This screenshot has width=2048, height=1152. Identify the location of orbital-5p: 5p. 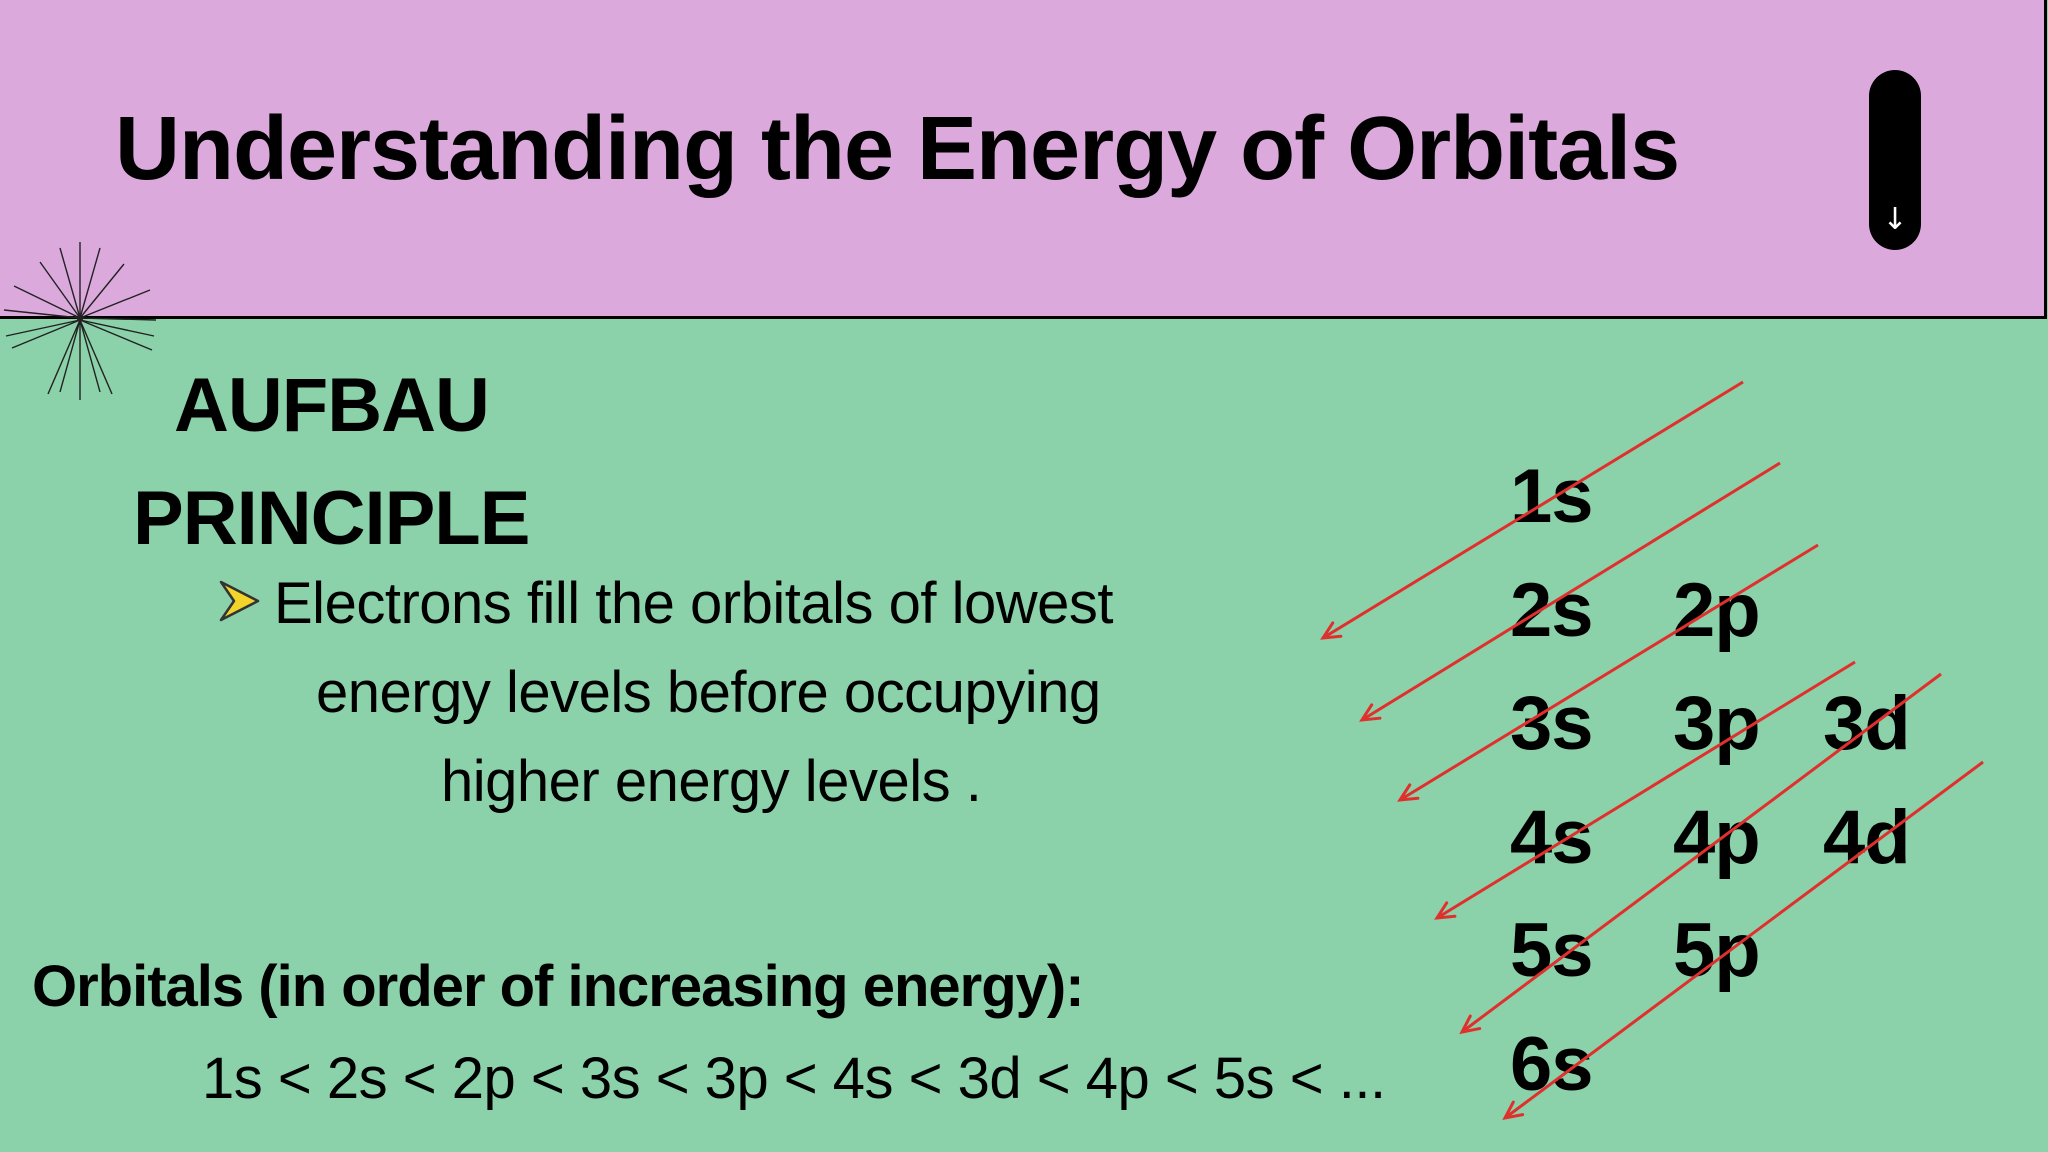
(1717, 950).